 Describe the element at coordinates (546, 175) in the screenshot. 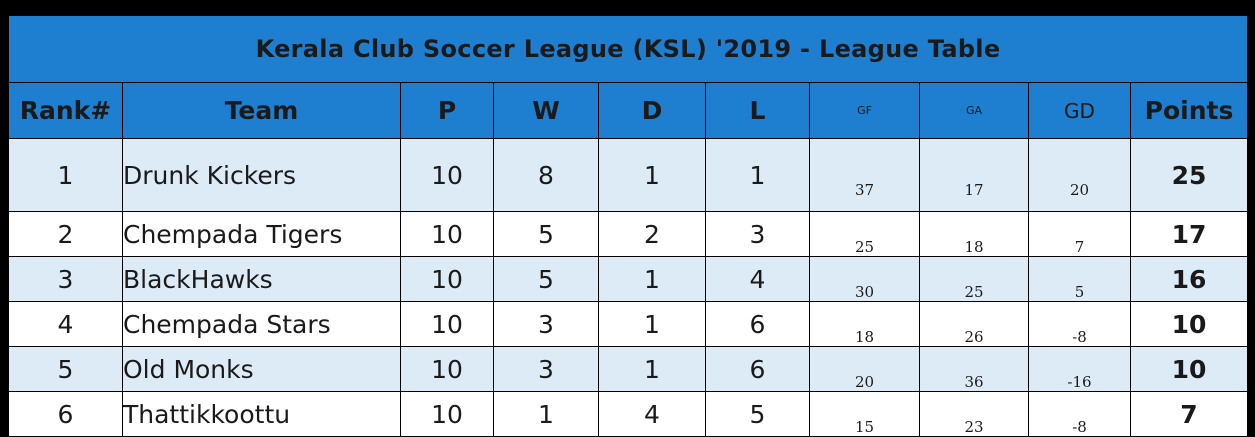

I see `cell-won: 8` at that location.